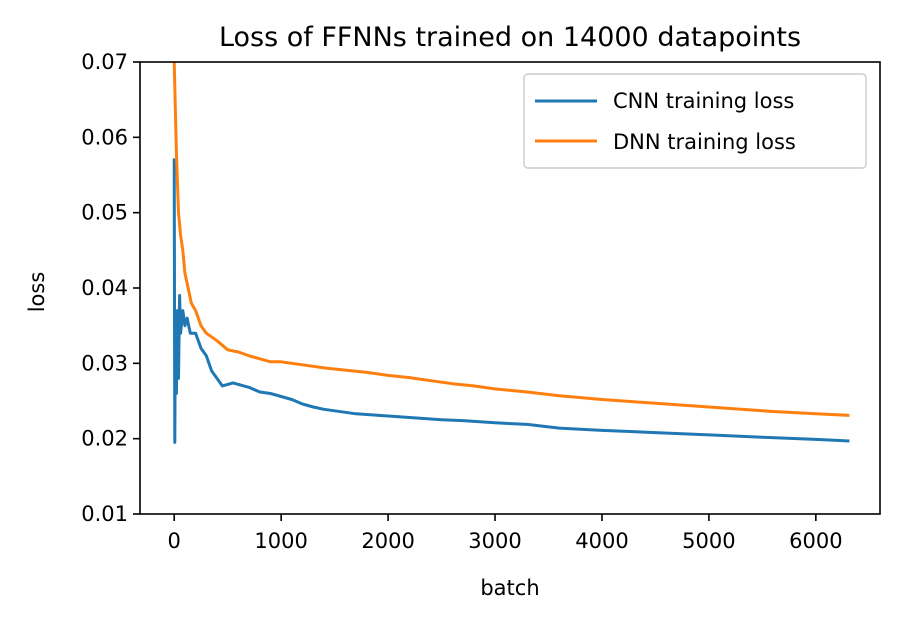 Image resolution: width=900 pixels, height=622 pixels. Describe the element at coordinates (104, 288) in the screenshot. I see `y-tick-label: 0.04` at that location.